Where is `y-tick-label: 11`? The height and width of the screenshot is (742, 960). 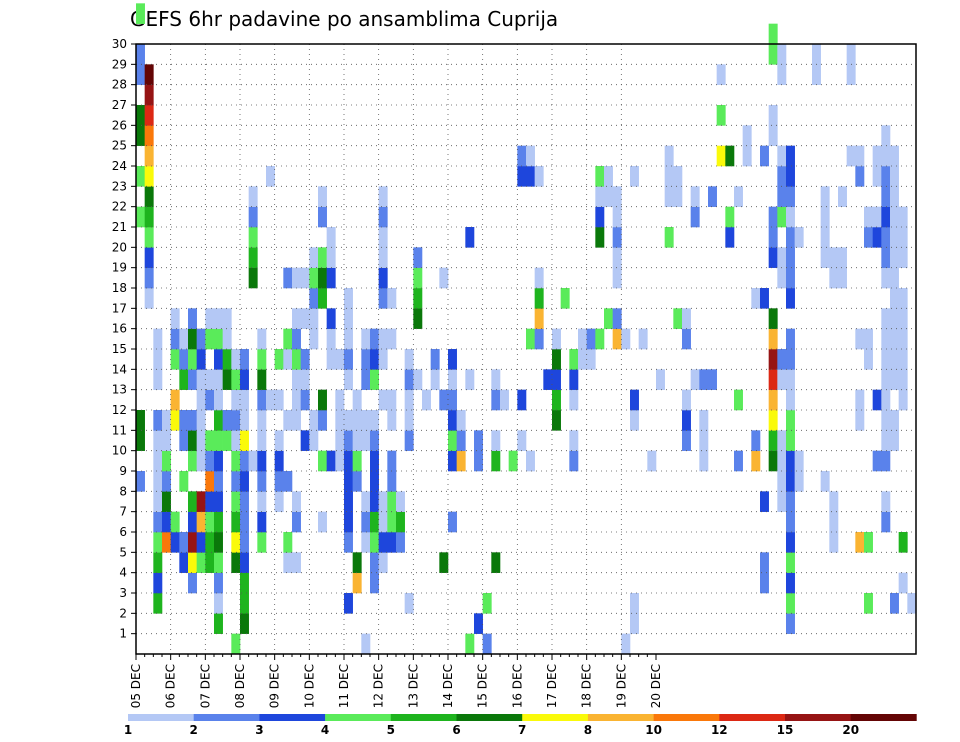 y-tick-label: 11 is located at coordinates (119, 430).